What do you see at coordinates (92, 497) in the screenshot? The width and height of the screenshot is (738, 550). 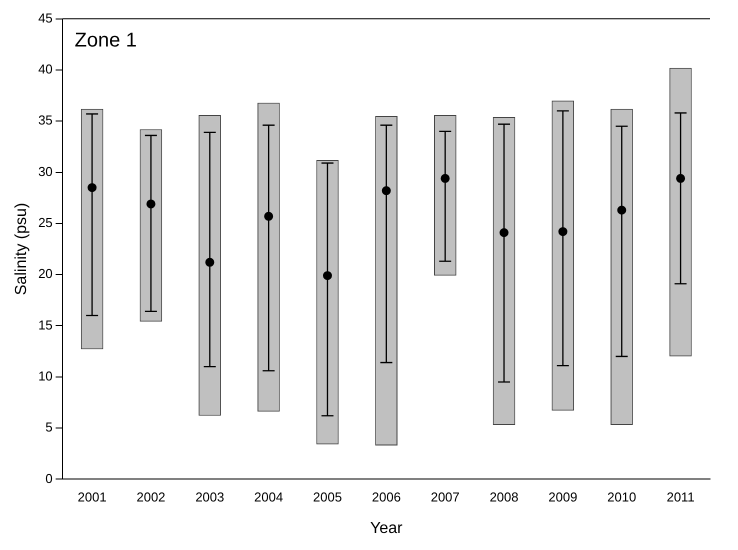 I see `x-tick-label: 2001` at bounding box center [92, 497].